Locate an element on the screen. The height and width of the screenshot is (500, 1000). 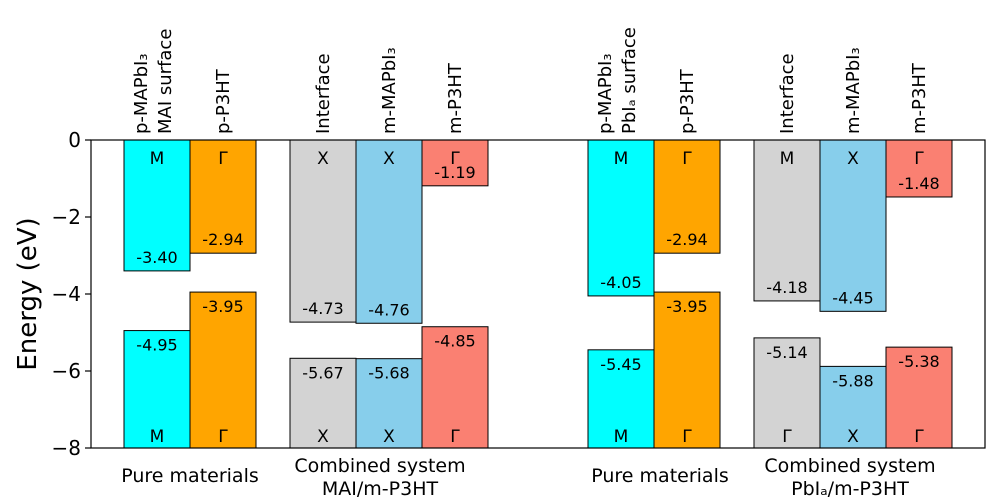
y-ticks: 0 −2 −4 −6 −8 is located at coordinates (71, 294).